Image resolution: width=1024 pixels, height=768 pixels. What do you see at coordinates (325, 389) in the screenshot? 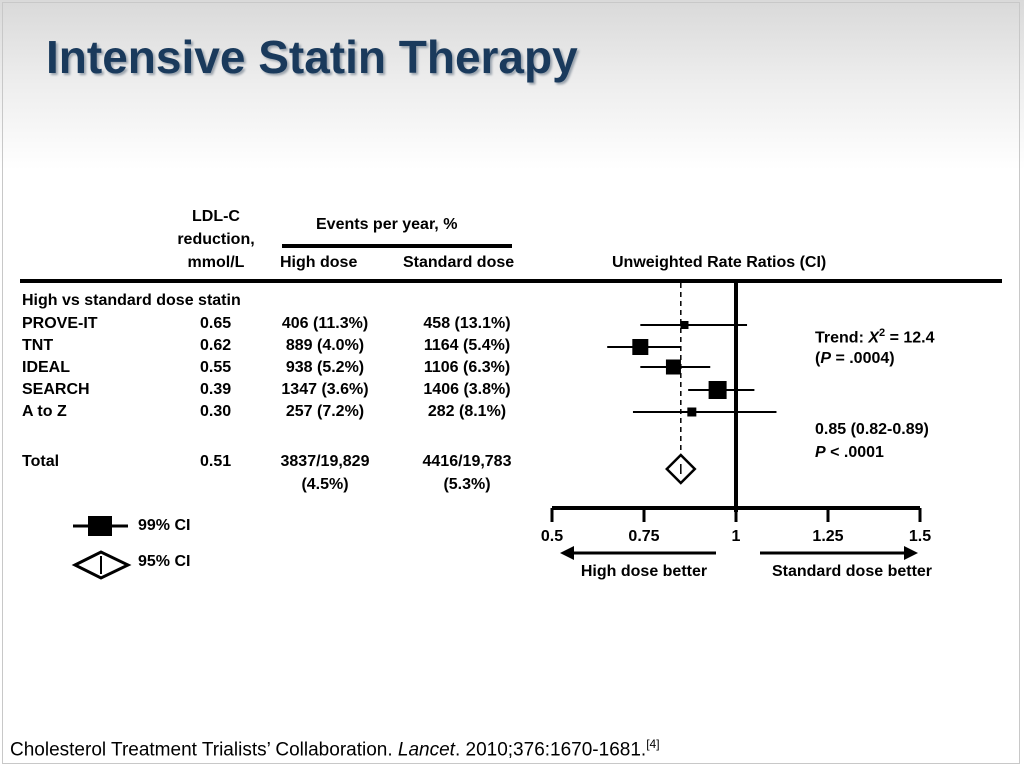
I see `high-dose-value: 1347 (3.6%)` at bounding box center [325, 389].